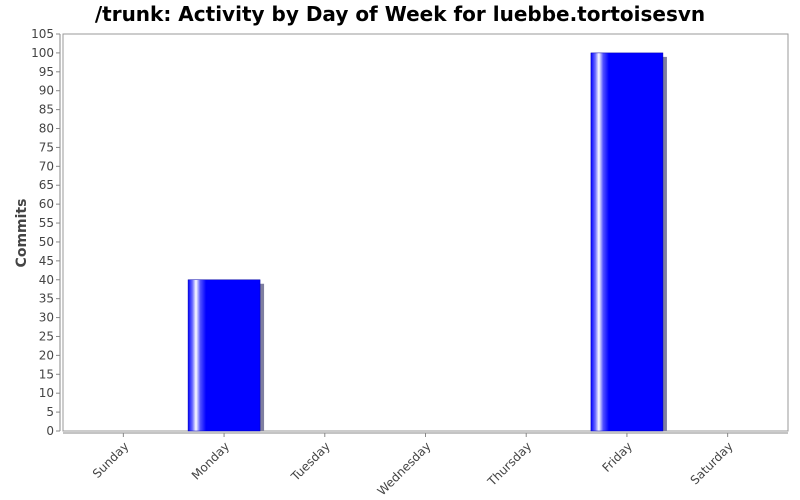 This screenshot has height=500, width=800. Describe the element at coordinates (46, 204) in the screenshot. I see `y-tick-label: 60` at that location.